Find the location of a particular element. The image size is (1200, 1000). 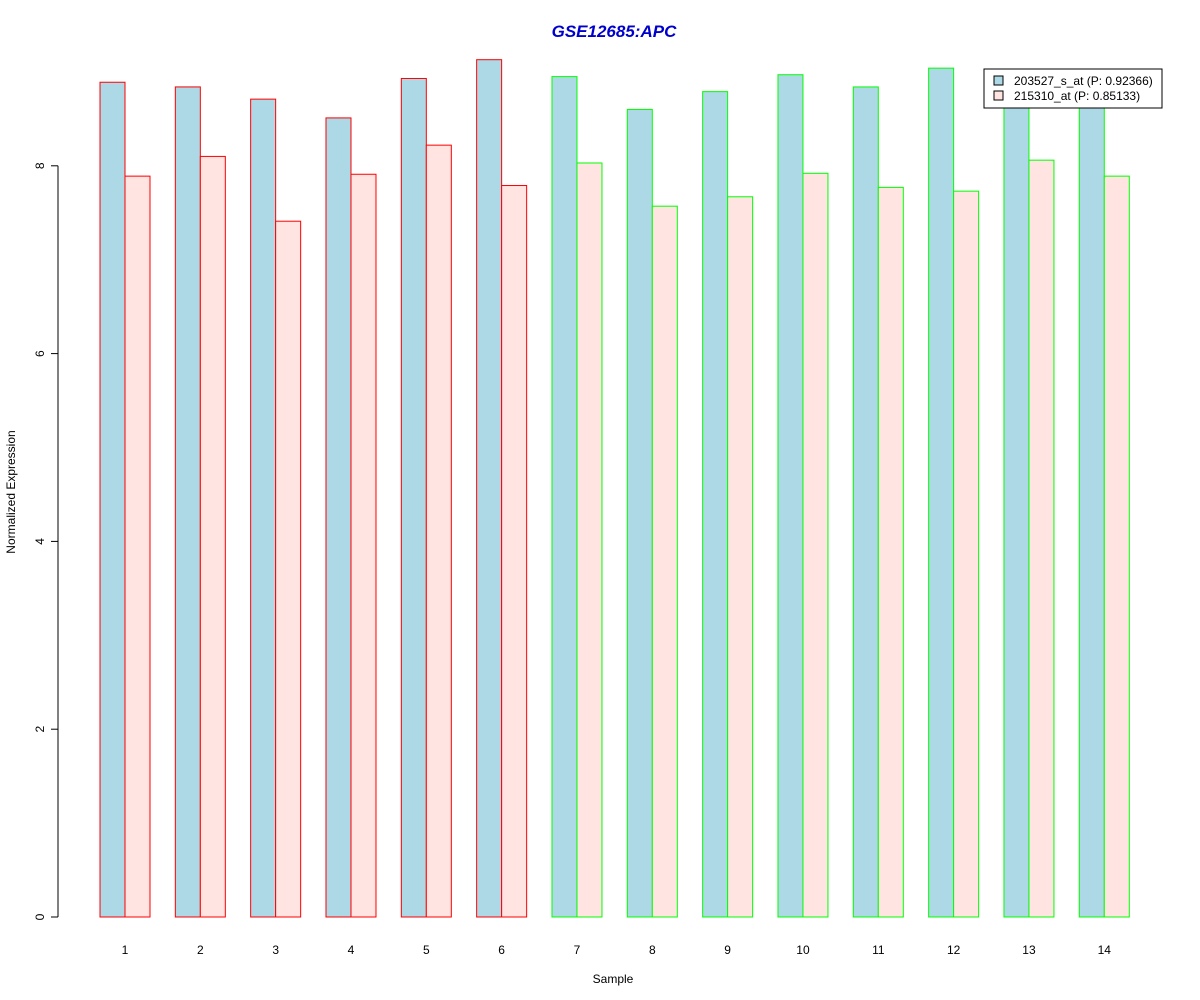

x-axis: 1 2 3 4 5 6 7 8 9 10 11 12 13 14 is located at coordinates (617, 950).